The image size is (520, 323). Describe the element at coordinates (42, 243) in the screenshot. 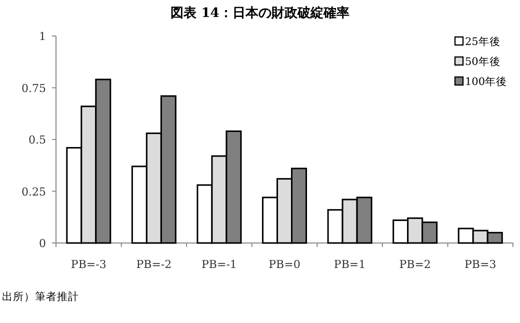

I see `y-tick-label: 0` at that location.